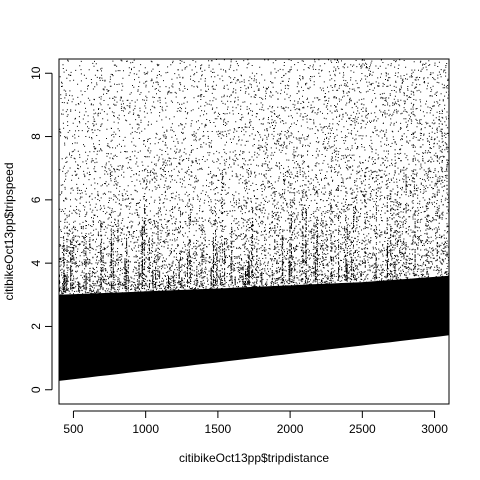  Describe the element at coordinates (36, 326) in the screenshot. I see `y-tick-label: 2` at that location.